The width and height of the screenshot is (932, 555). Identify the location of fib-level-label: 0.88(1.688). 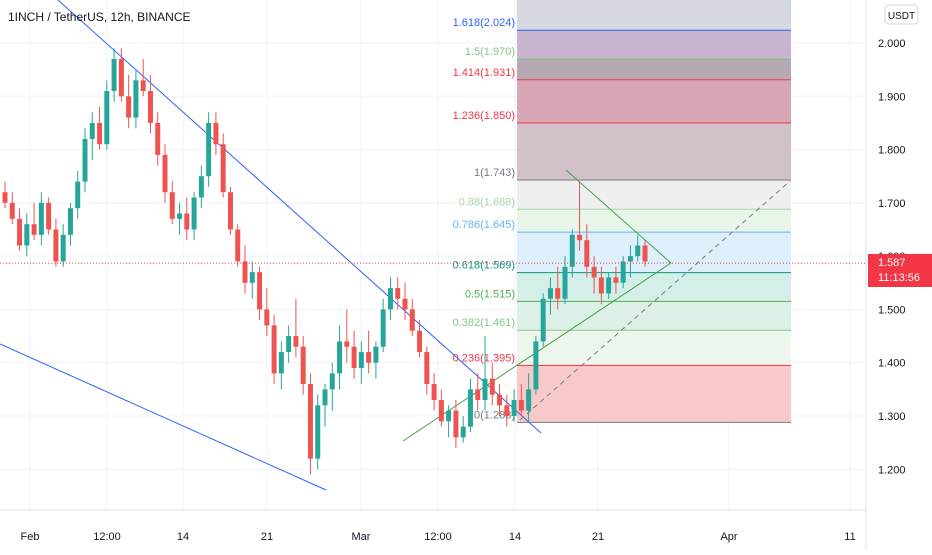
(487, 202).